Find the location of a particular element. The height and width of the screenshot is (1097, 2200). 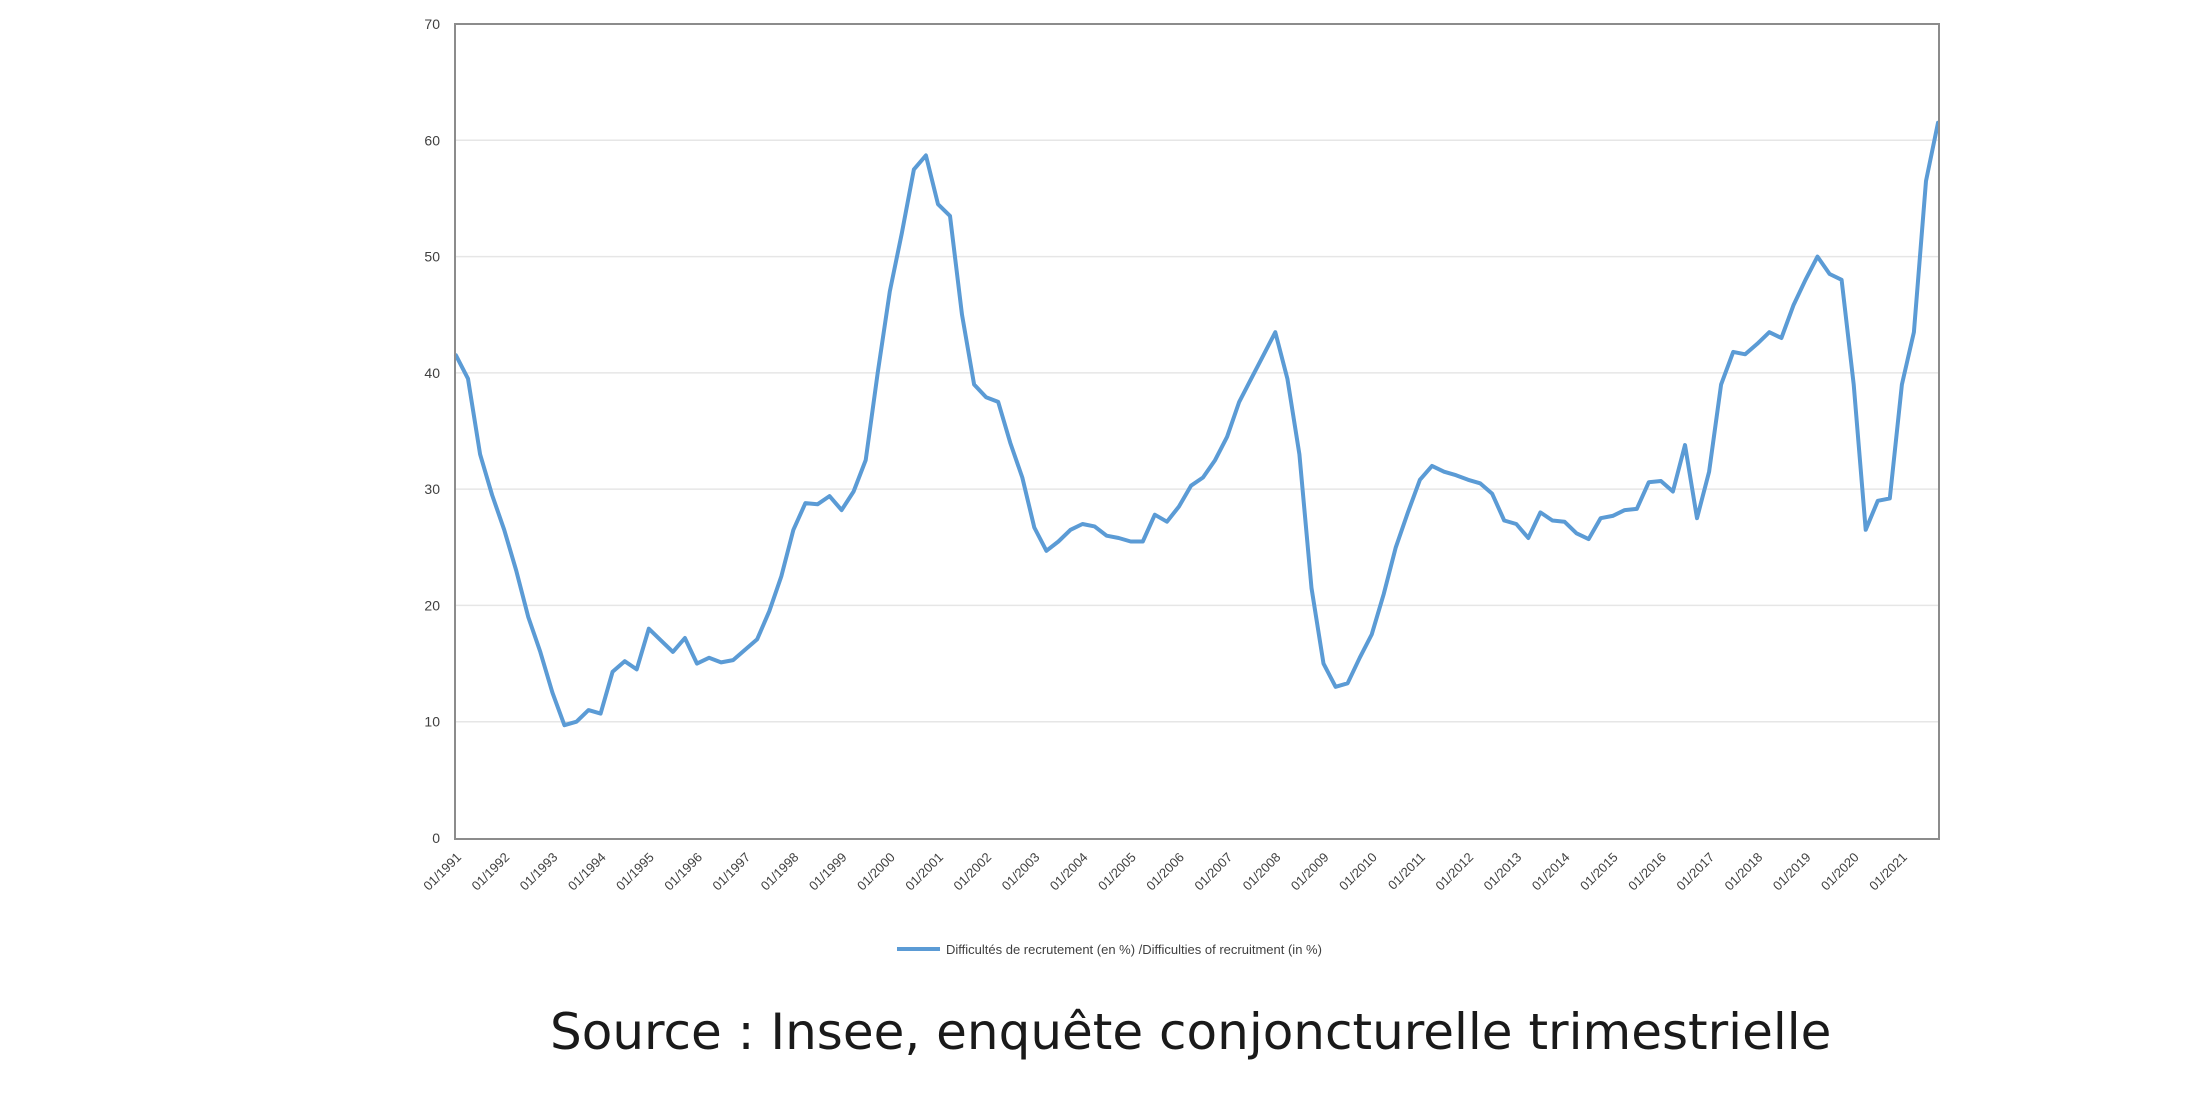

y-tick-label: 70 is located at coordinates (432, 24).